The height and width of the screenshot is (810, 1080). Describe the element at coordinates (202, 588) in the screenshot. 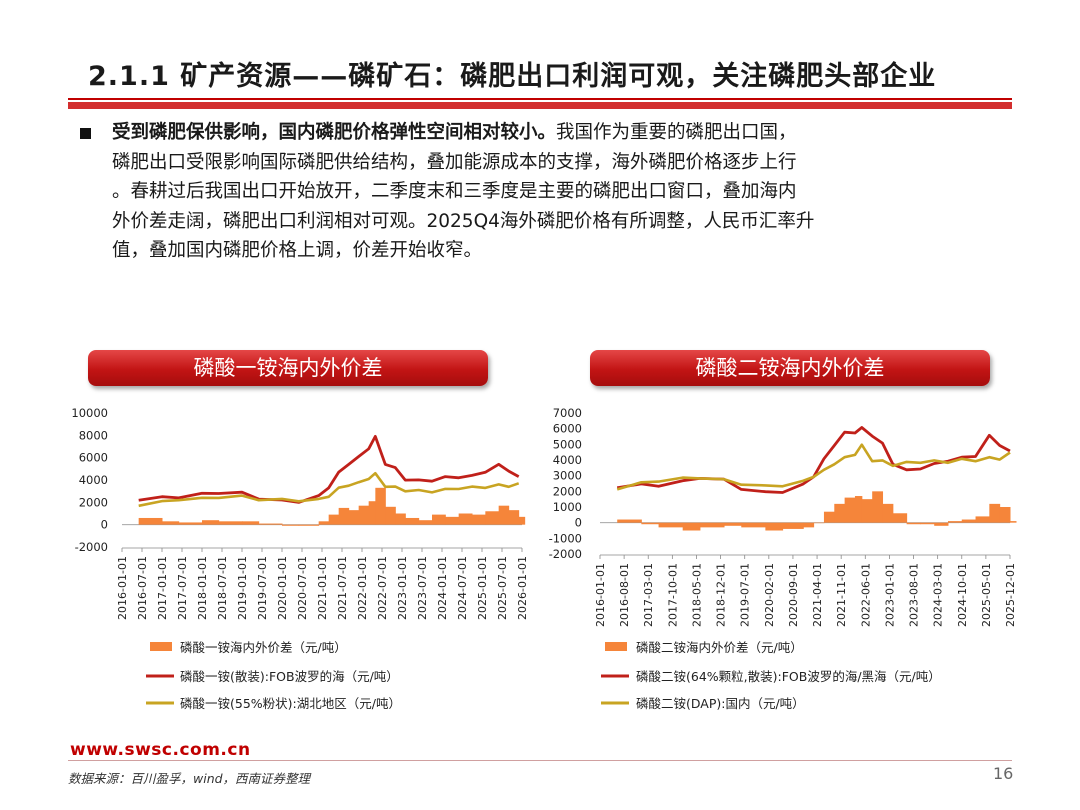

I see `x-tick-label: 2018-01-01` at that location.